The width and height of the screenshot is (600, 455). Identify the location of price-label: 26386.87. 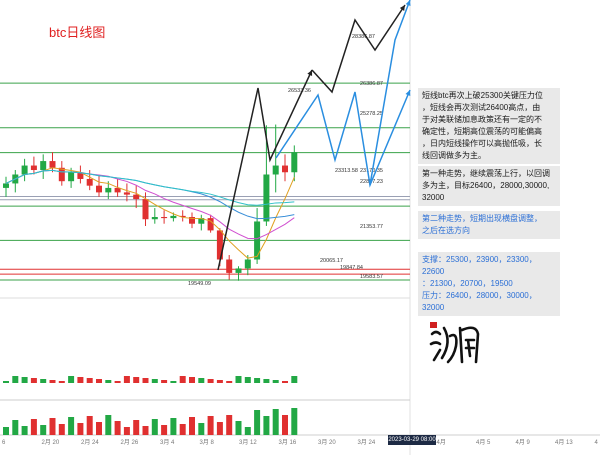
(371, 84).